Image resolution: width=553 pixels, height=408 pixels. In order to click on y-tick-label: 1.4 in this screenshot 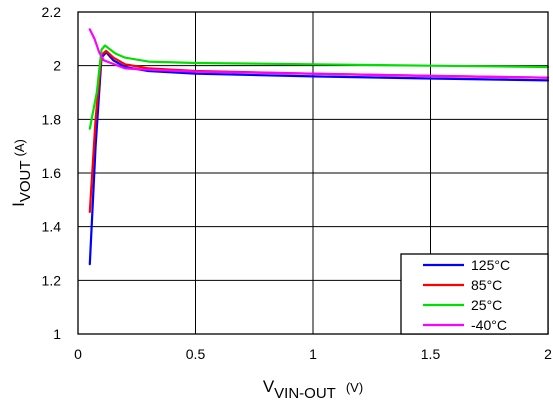, I will do `click(52, 227)`.